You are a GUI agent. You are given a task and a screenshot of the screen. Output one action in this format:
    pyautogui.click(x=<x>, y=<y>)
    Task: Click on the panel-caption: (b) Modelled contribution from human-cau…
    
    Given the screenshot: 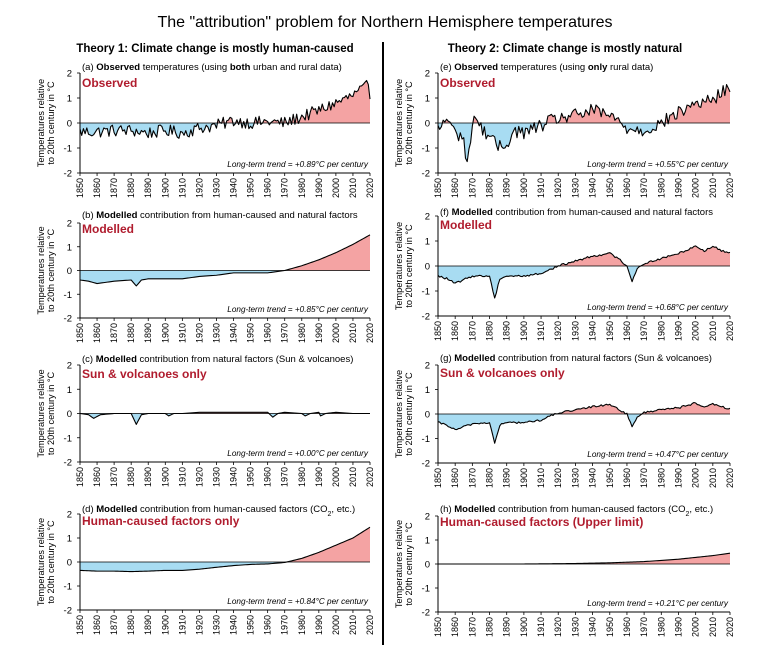 What is the action you would take?
    pyautogui.click(x=220, y=215)
    